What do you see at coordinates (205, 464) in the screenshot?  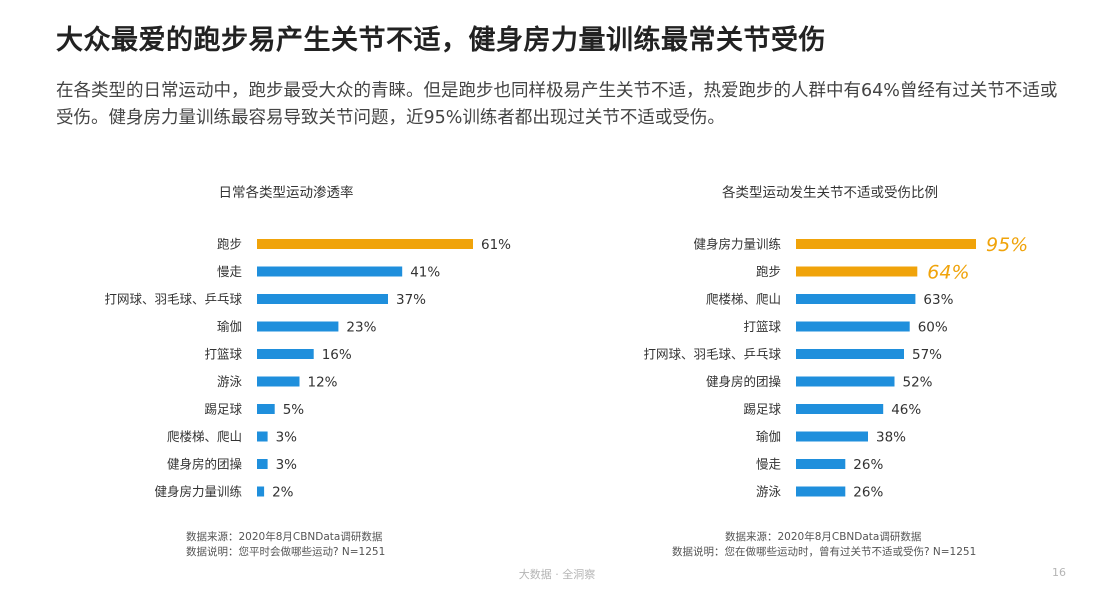 I see `chart-1-category-label: 健身房的团操` at bounding box center [205, 464].